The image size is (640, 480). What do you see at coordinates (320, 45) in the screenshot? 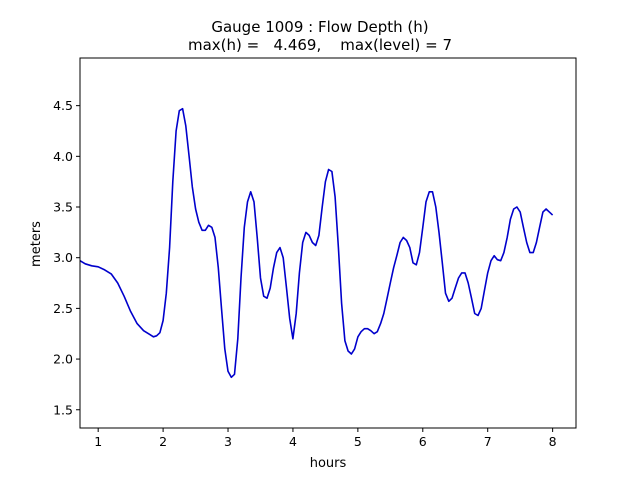
I see `chart-title-line2: max(h) = 4.469, max(level) = 7` at bounding box center [320, 45].